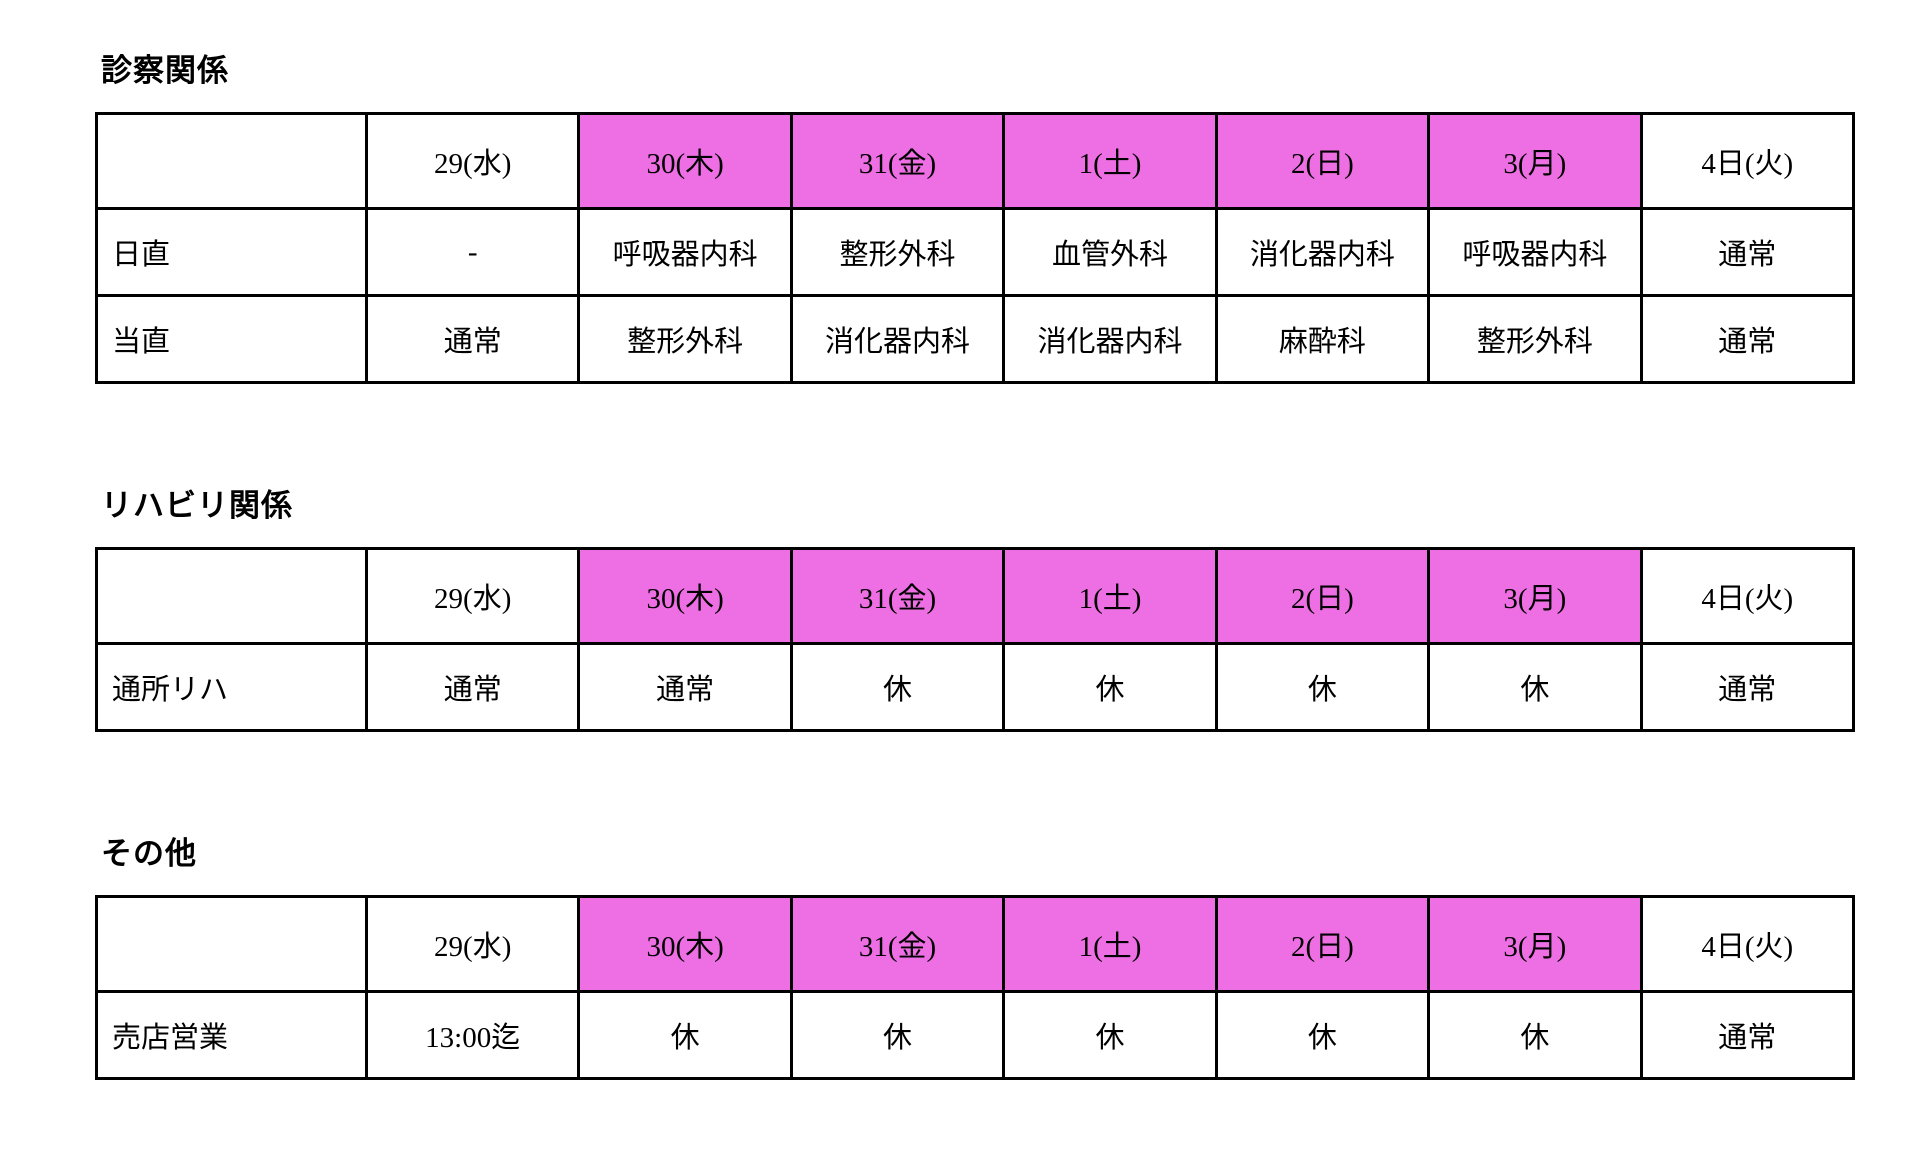  I want to click on row-label-cell: 売店営業, so click(231, 1035).